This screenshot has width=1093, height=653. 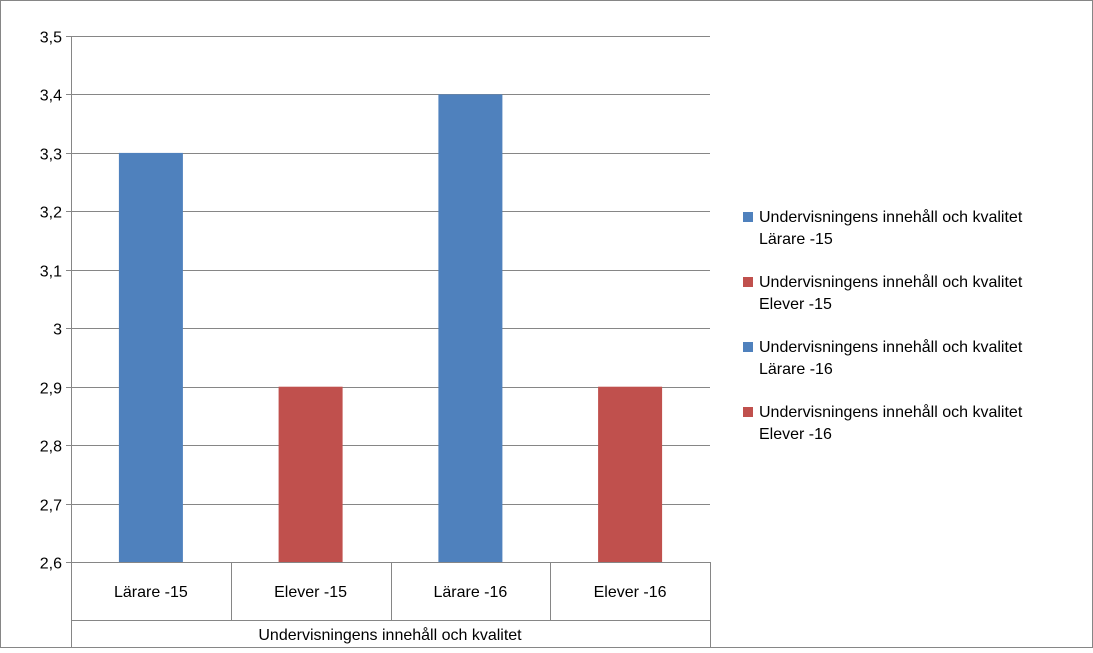 I want to click on y-tick-label: 3,1, so click(x=51, y=272).